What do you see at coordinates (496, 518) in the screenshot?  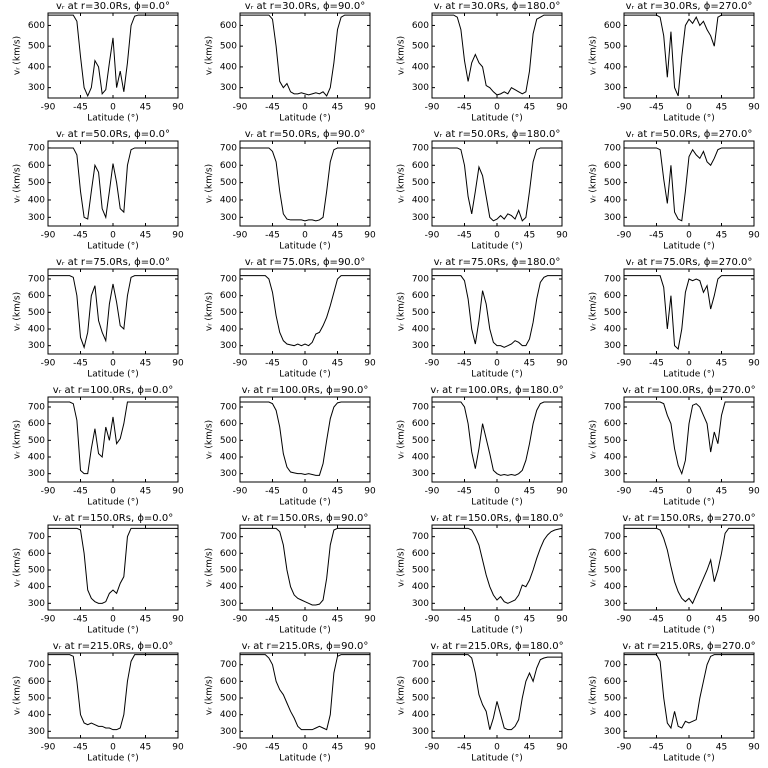 I see `panel-title: vᵣ at r=150.0Rs, ϕ=180.0°` at bounding box center [496, 518].